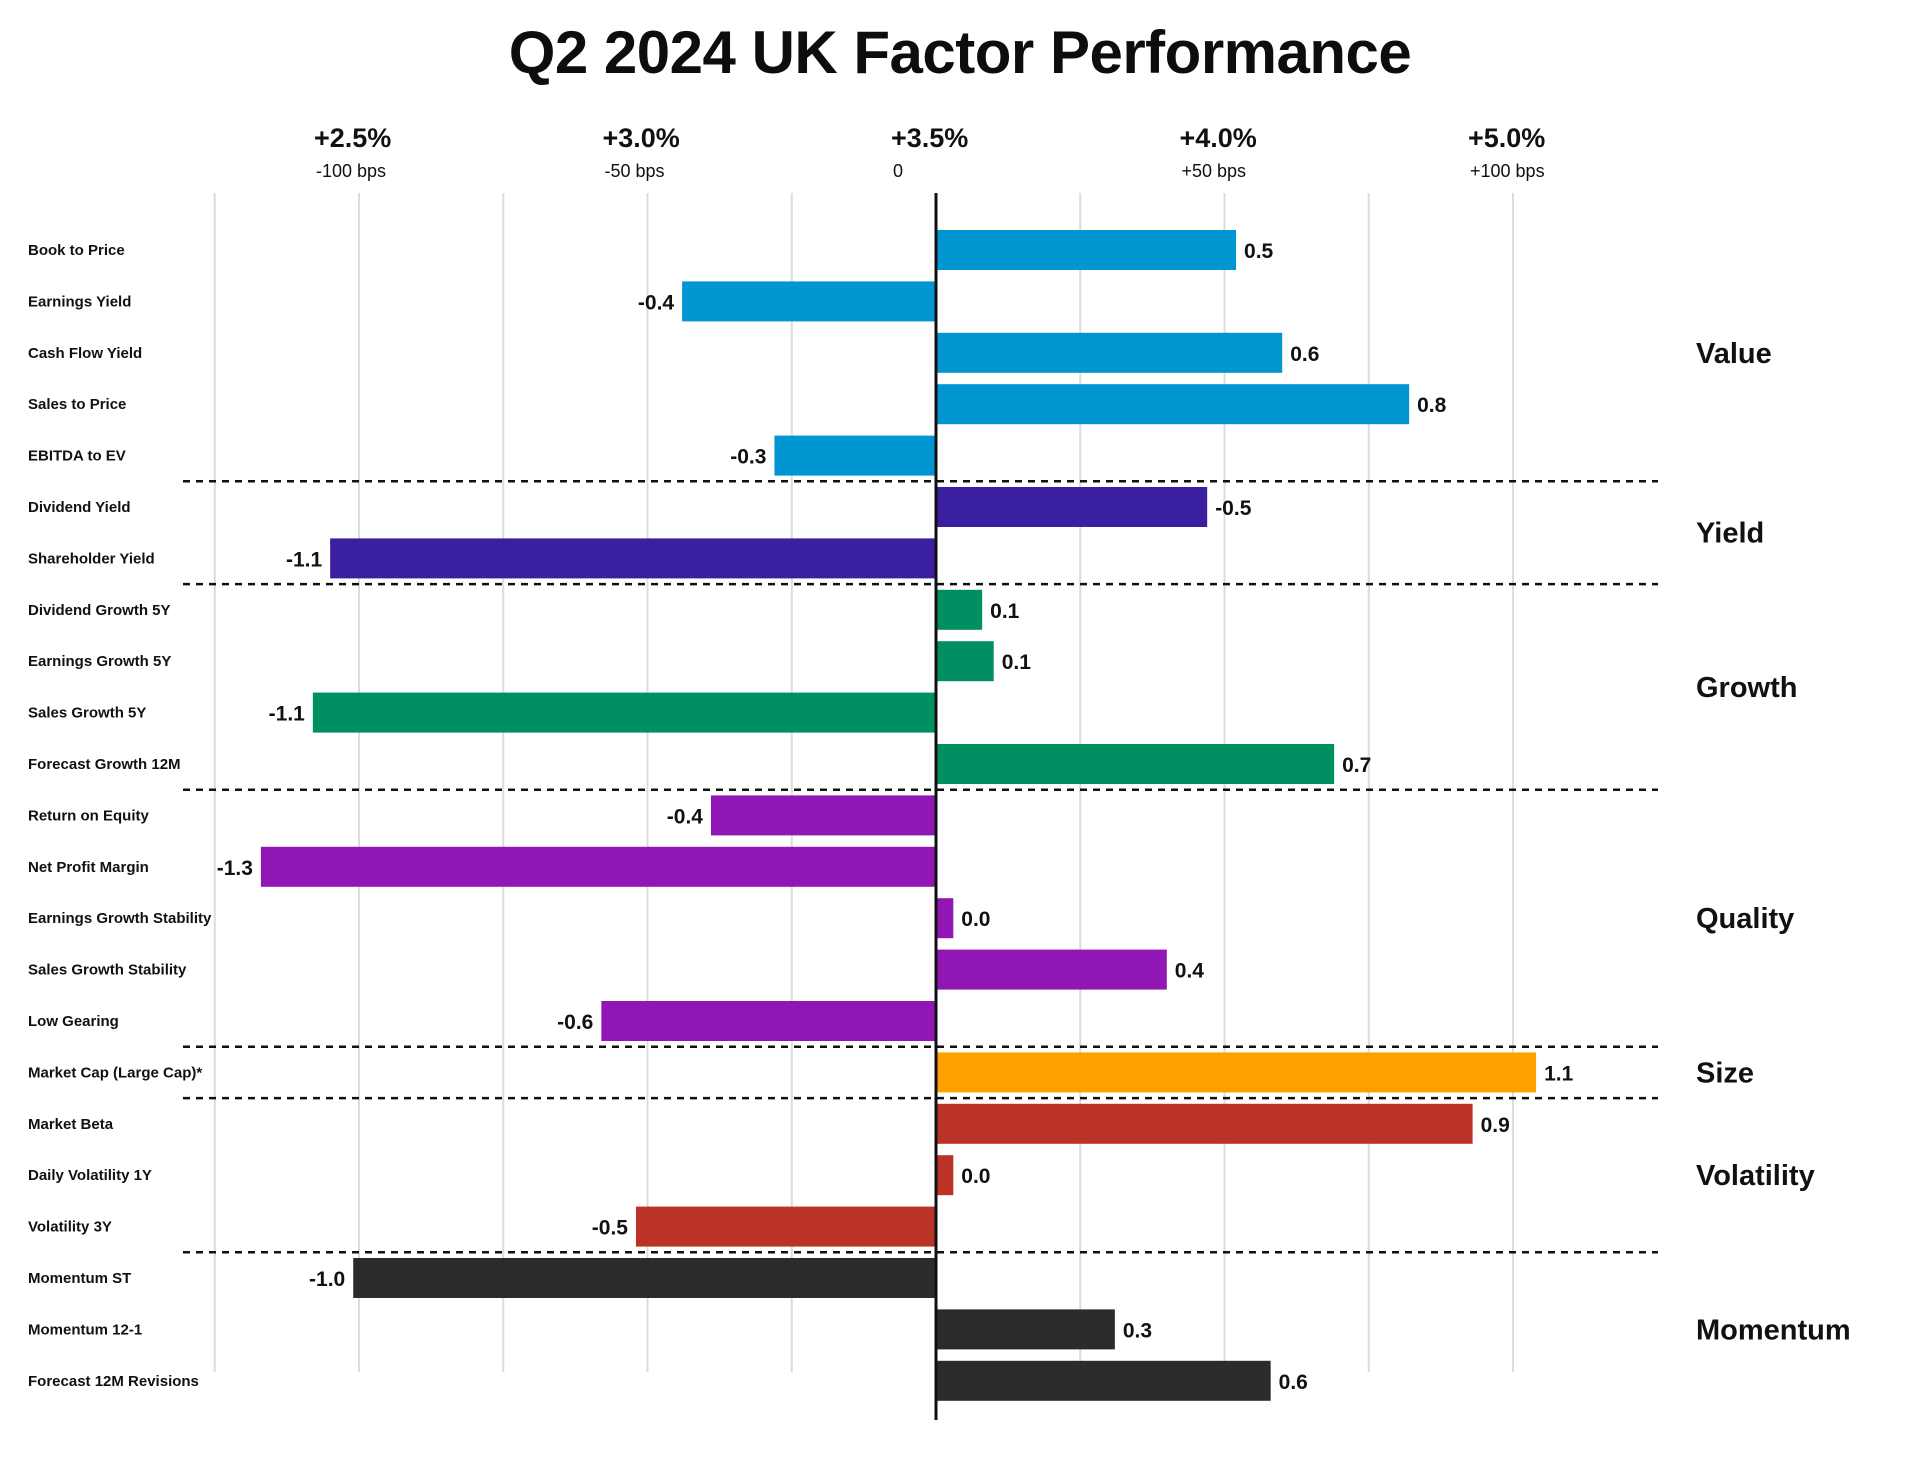 Image resolution: width=1920 pixels, height=1464 pixels. What do you see at coordinates (1506, 138) in the screenshot?
I see `x-tick-pct-label: +5.0%` at bounding box center [1506, 138].